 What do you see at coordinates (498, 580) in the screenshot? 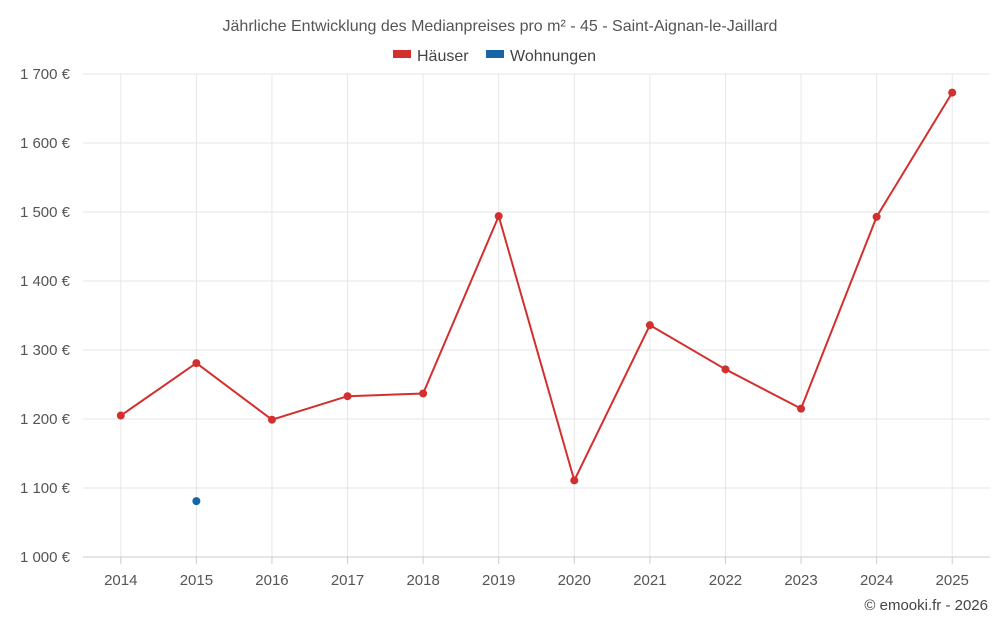
I see `x-tick-label: 2019` at bounding box center [498, 580].